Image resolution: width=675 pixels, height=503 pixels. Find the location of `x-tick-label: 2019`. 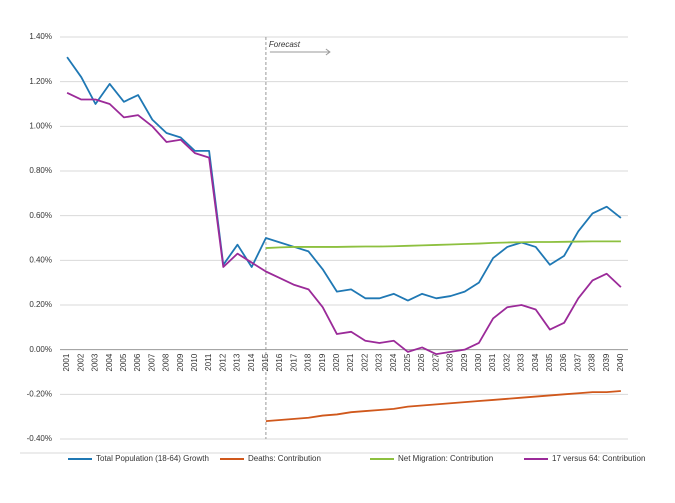

x-tick-label: 2019 is located at coordinates (322, 362).